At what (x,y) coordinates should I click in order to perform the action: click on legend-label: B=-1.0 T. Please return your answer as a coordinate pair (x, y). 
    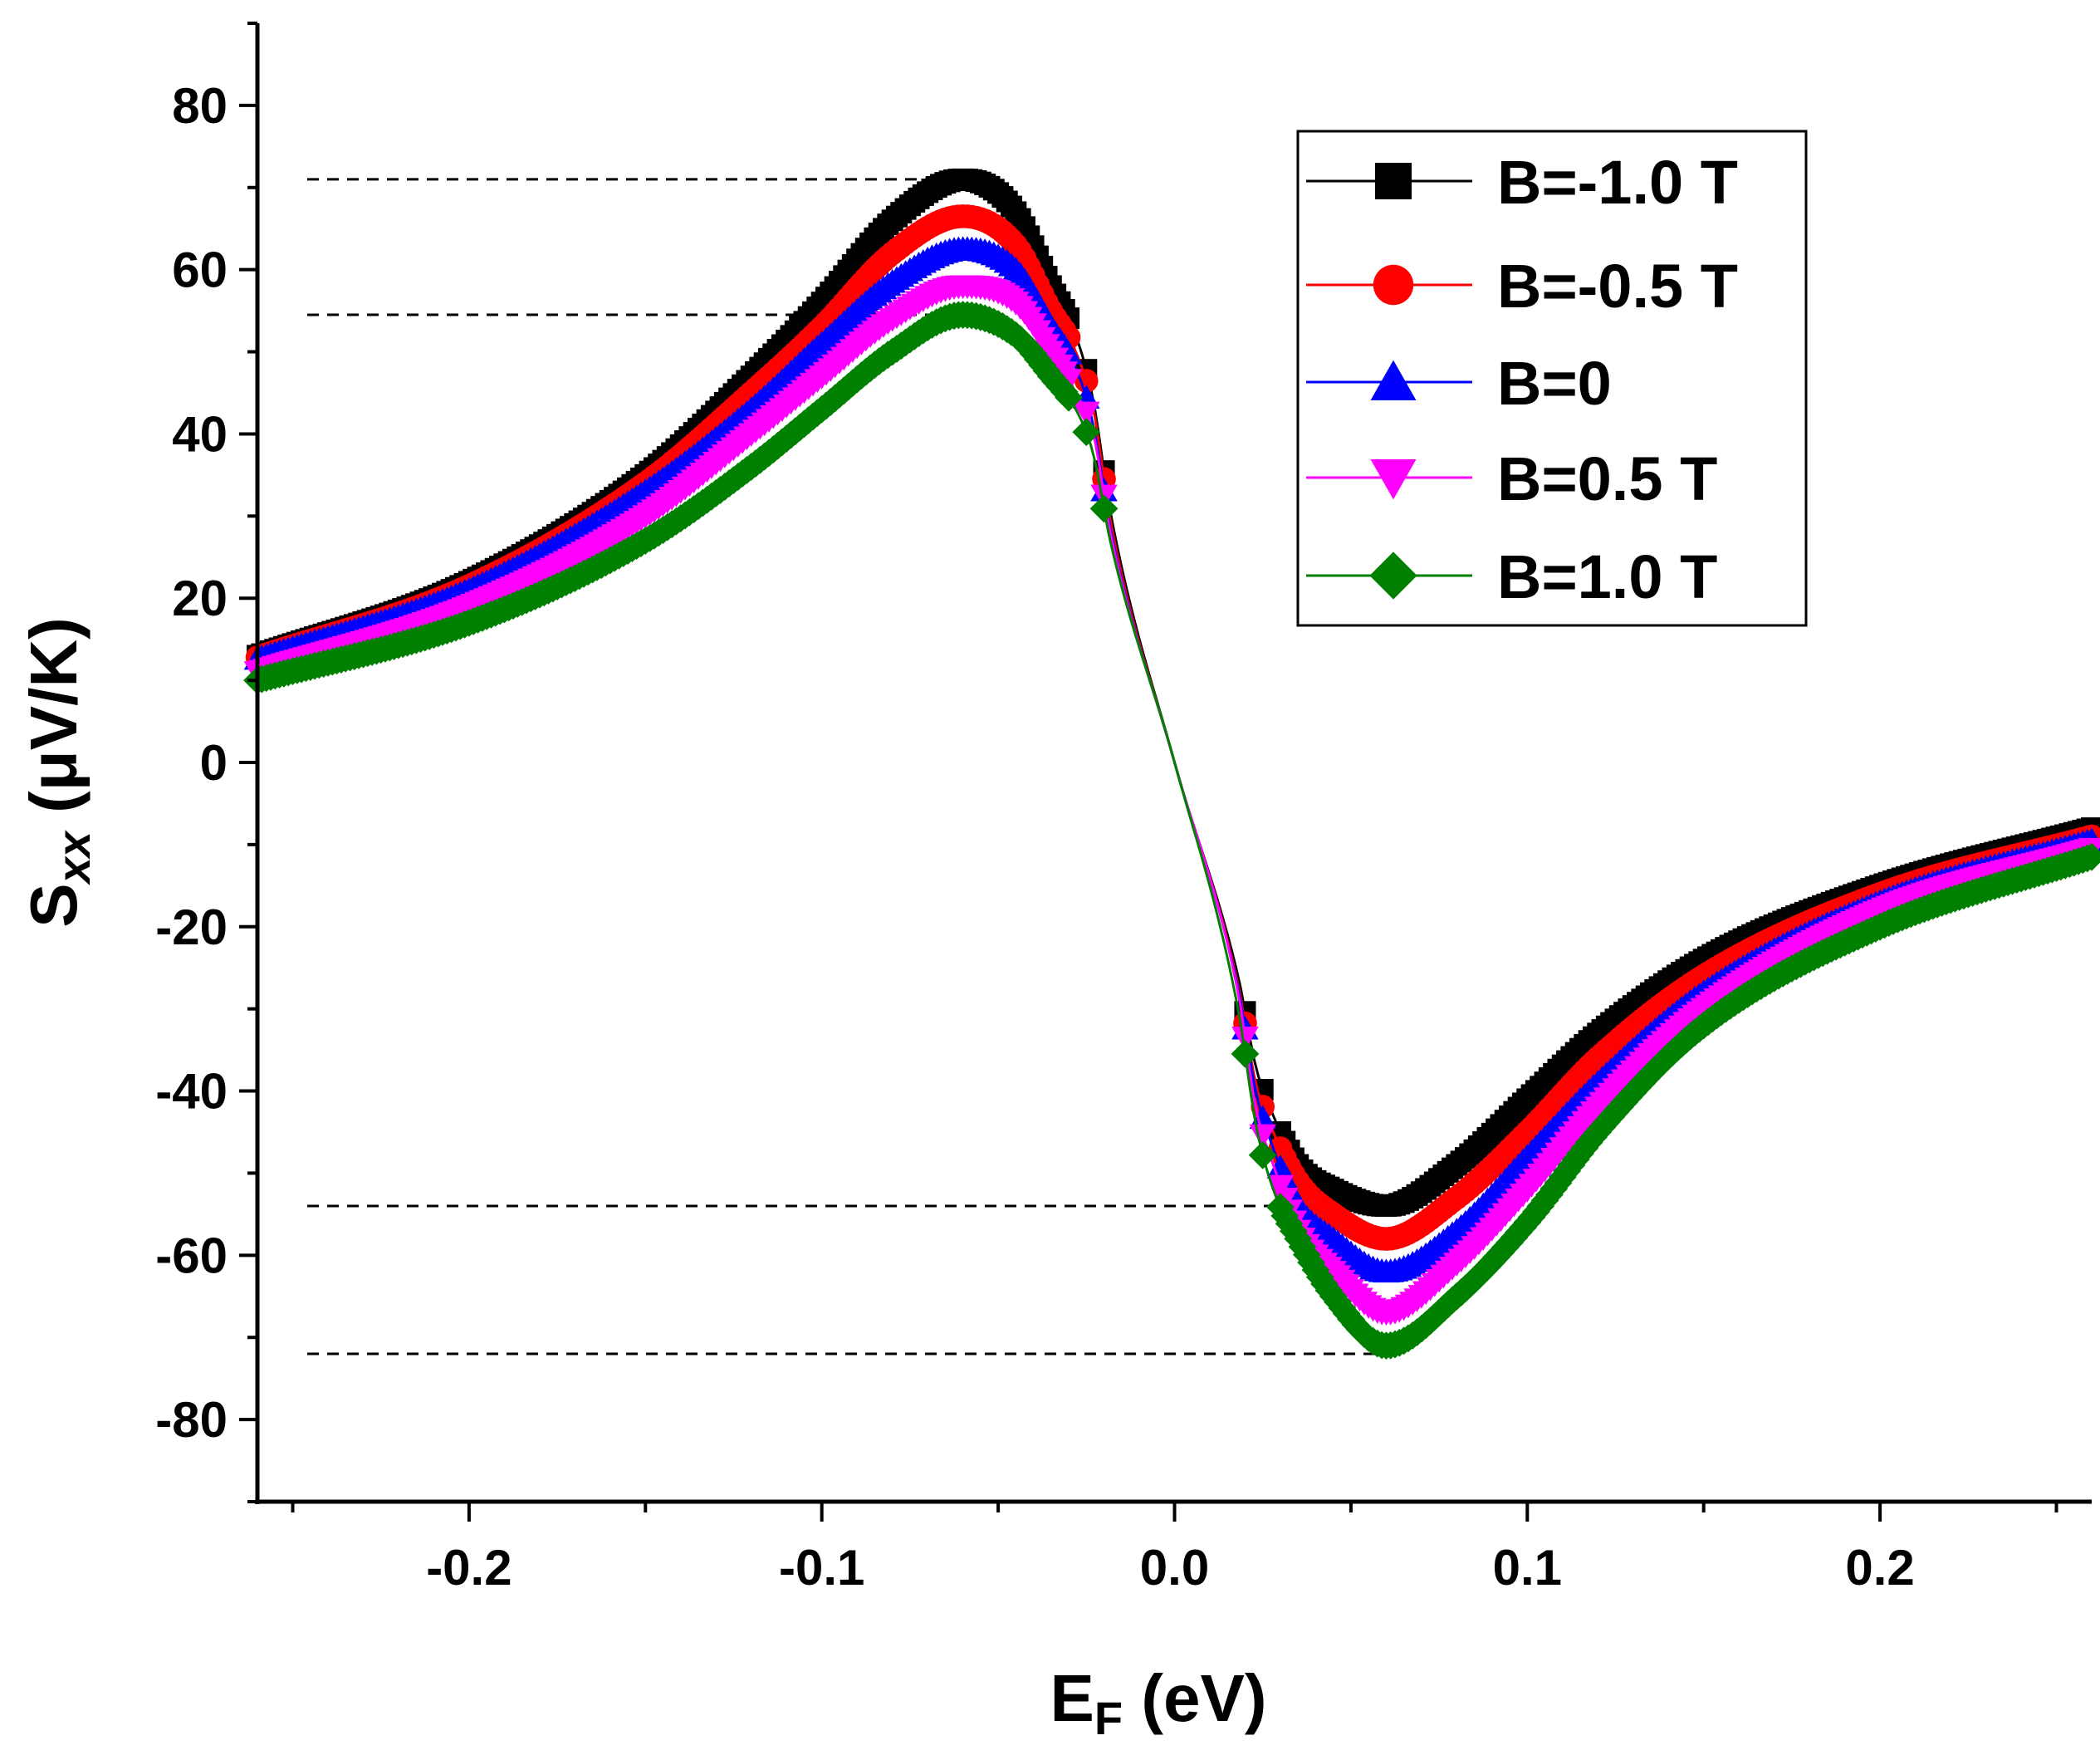
    Looking at the image, I should click on (1617, 182).